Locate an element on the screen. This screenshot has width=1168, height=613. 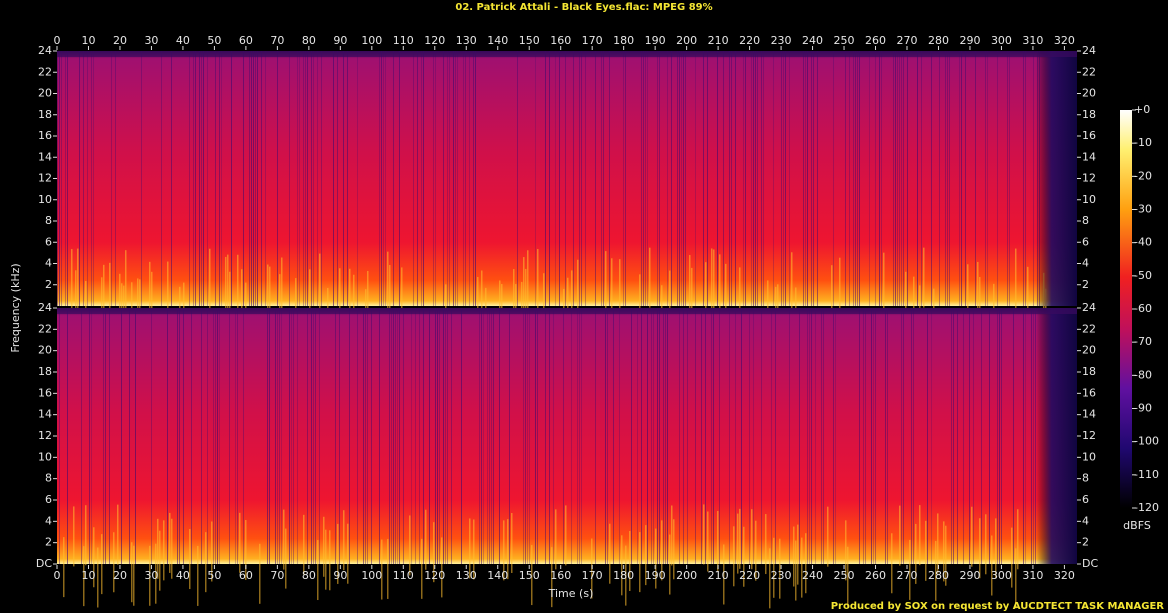
x-tick-label: 20 is located at coordinates (120, 575).